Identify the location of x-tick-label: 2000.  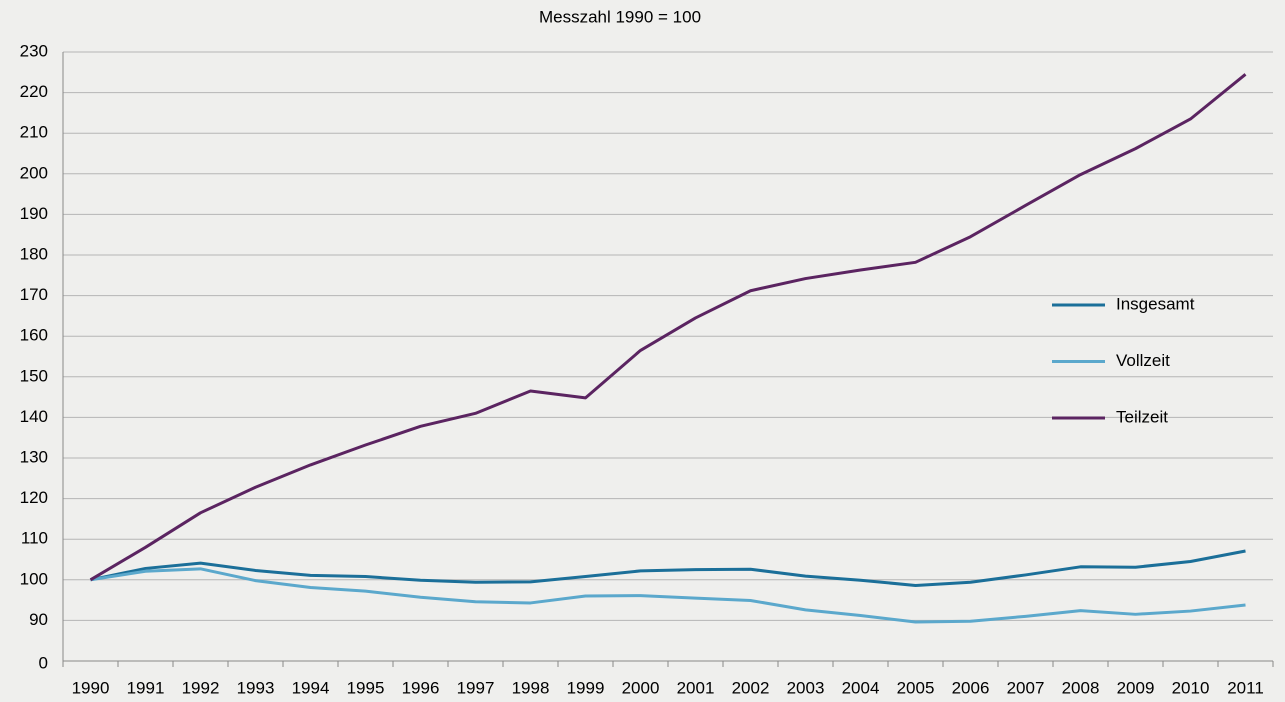
(641, 687).